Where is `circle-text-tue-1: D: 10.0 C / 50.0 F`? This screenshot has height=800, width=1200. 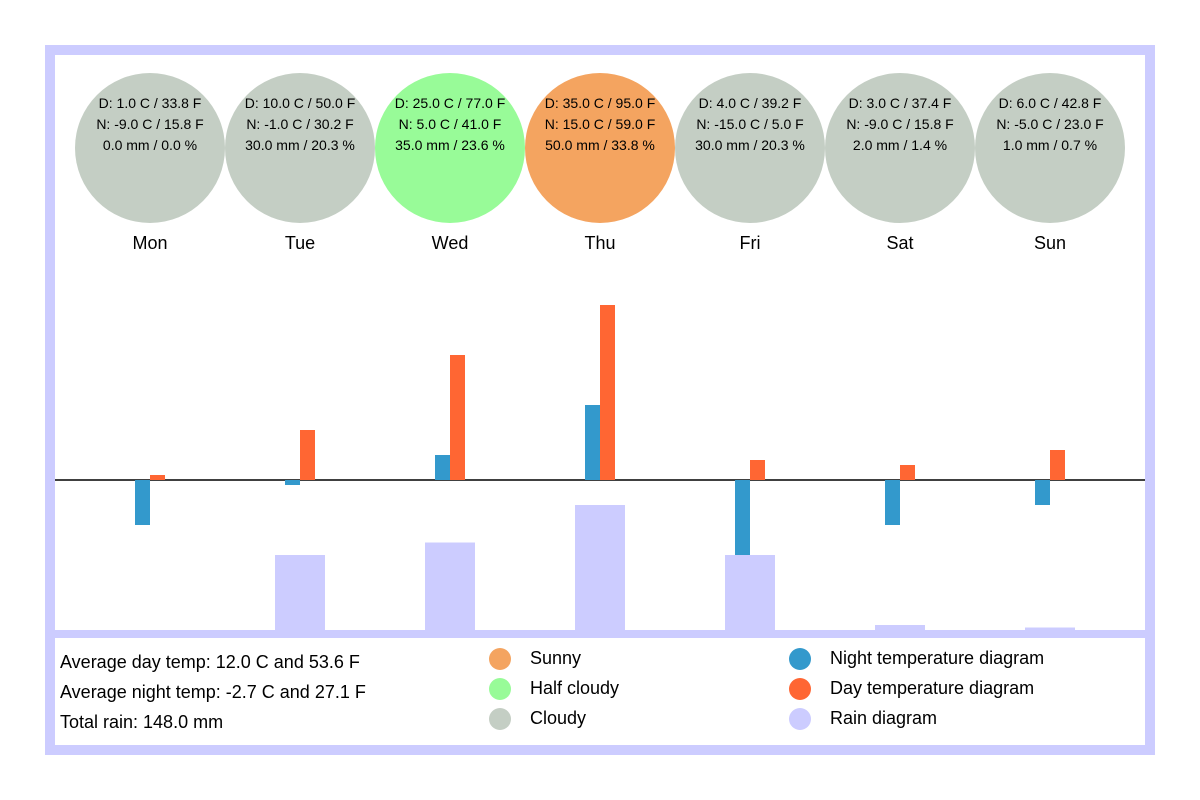
circle-text-tue-1: D: 10.0 C / 50.0 F is located at coordinates (300, 103).